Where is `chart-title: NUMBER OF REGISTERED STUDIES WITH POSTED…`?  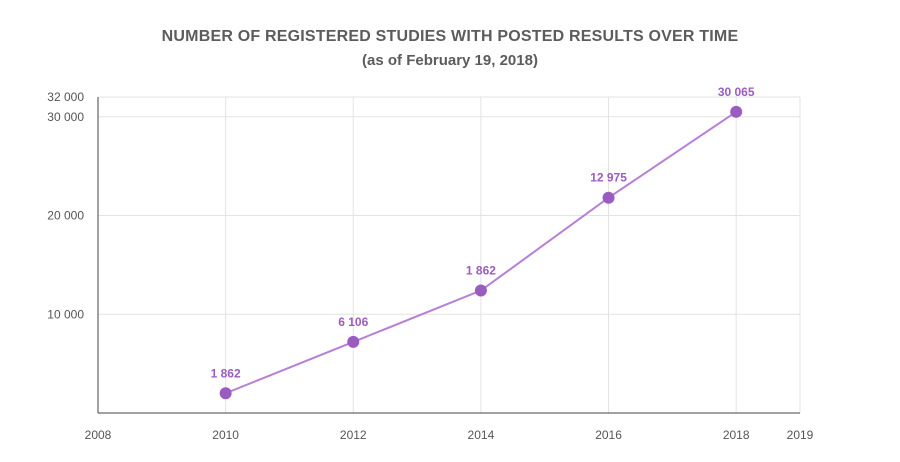 chart-title: NUMBER OF REGISTERED STUDIES WITH POSTED… is located at coordinates (450, 36).